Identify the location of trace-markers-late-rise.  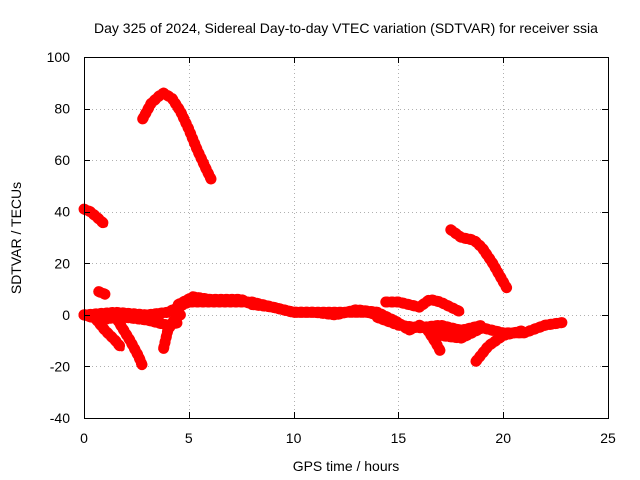
(500, 345).